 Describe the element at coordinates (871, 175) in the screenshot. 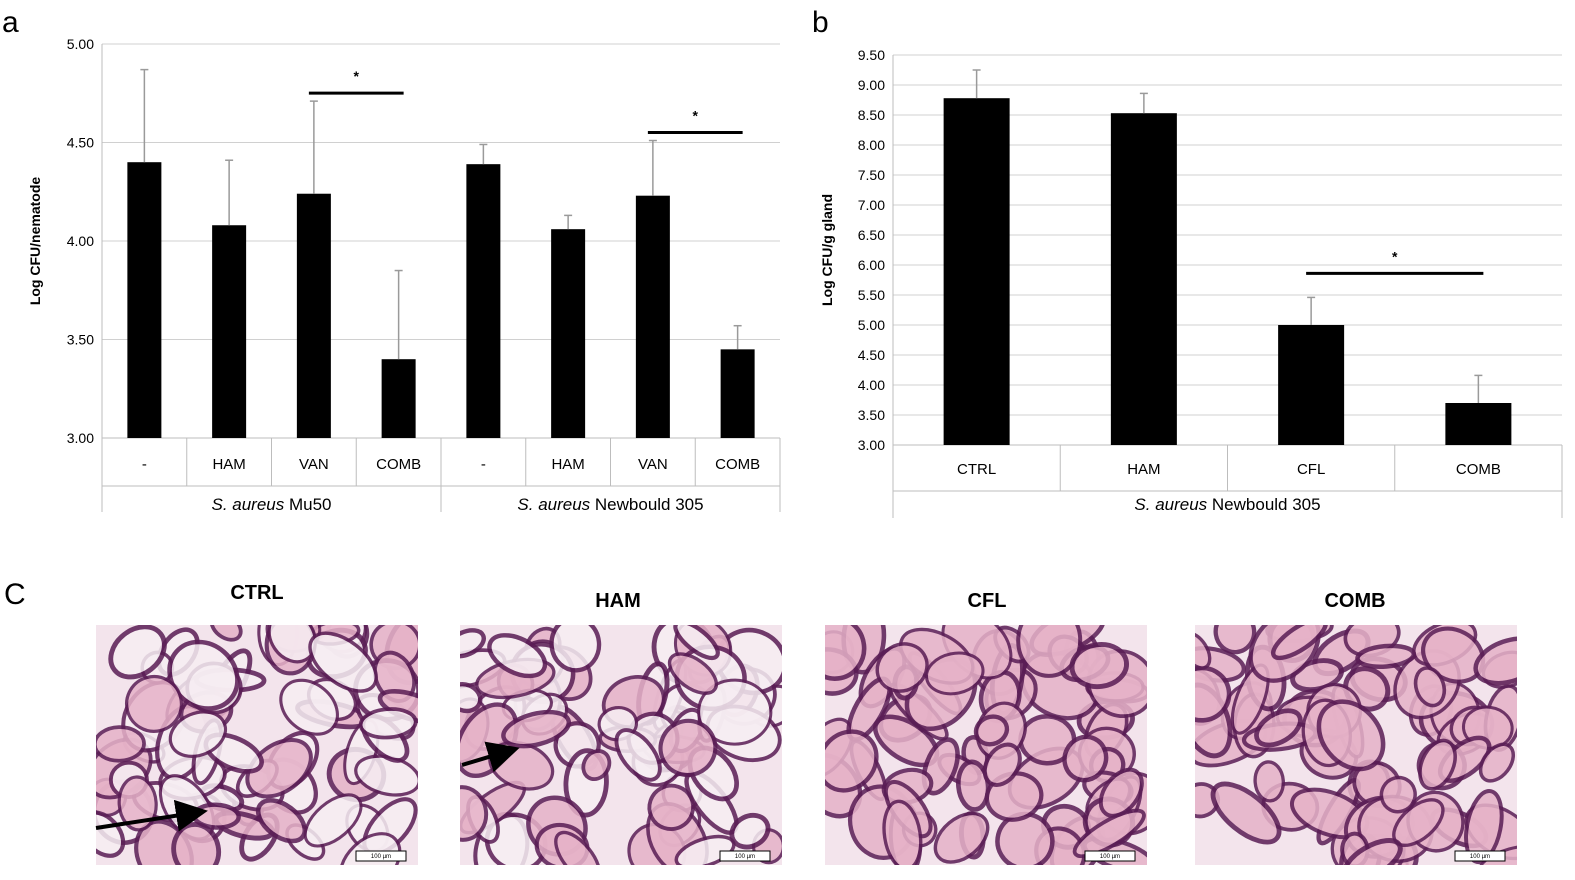

I see `chart-1-ytick-label: 7.50` at that location.